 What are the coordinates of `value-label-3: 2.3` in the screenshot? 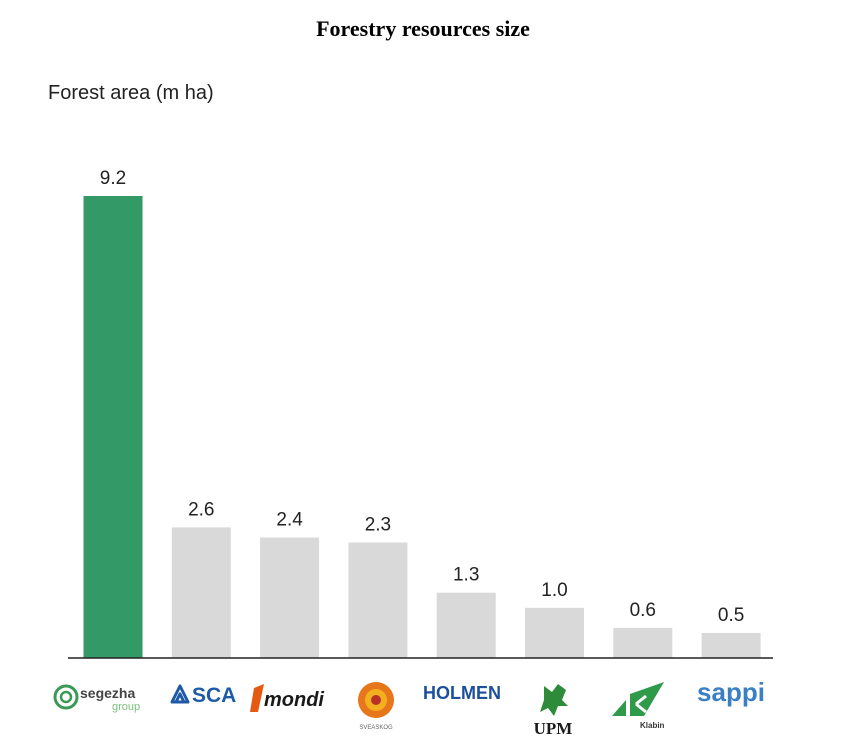 It's located at (378, 525).